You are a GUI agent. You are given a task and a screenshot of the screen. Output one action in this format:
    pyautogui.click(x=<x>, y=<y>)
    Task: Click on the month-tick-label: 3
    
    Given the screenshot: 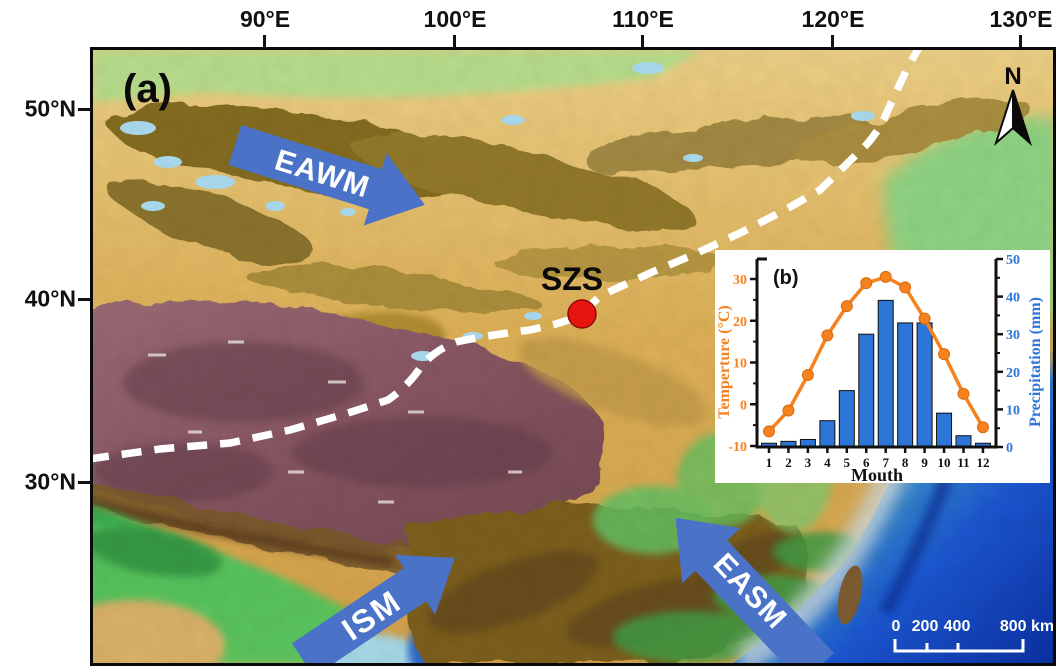 What is the action you would take?
    pyautogui.click(x=808, y=462)
    